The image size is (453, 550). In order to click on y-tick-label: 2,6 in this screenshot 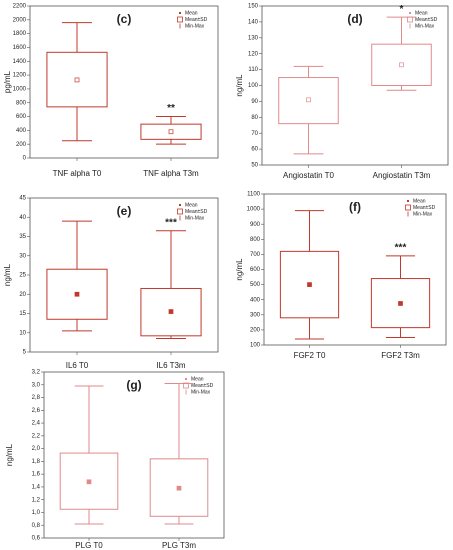, I will do `click(36, 411)`.